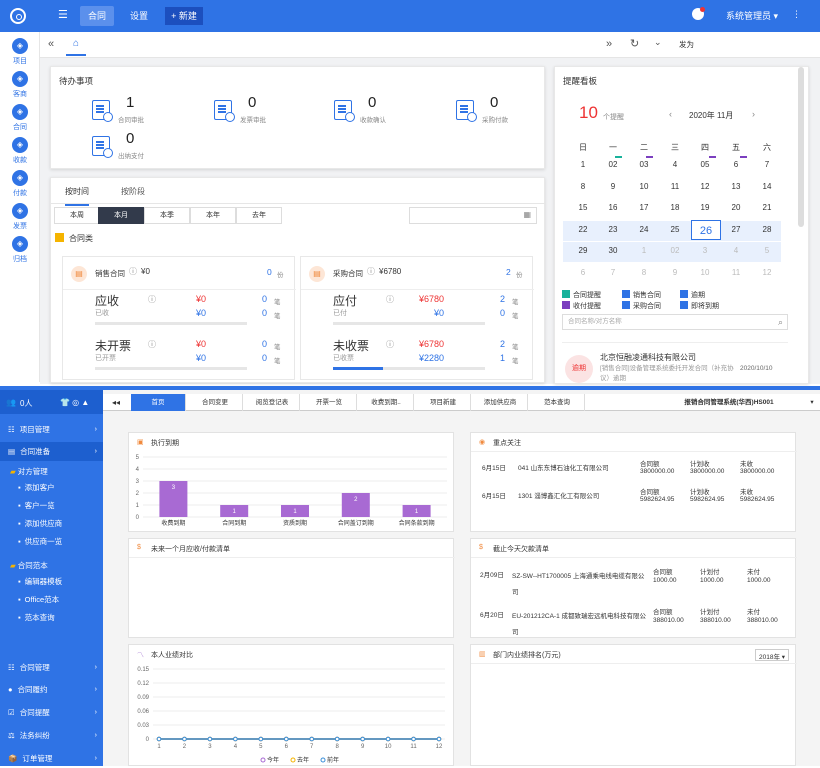  Describe the element at coordinates (36, 505) in the screenshot. I see `submenu-item: ▪ 客户一览` at that location.